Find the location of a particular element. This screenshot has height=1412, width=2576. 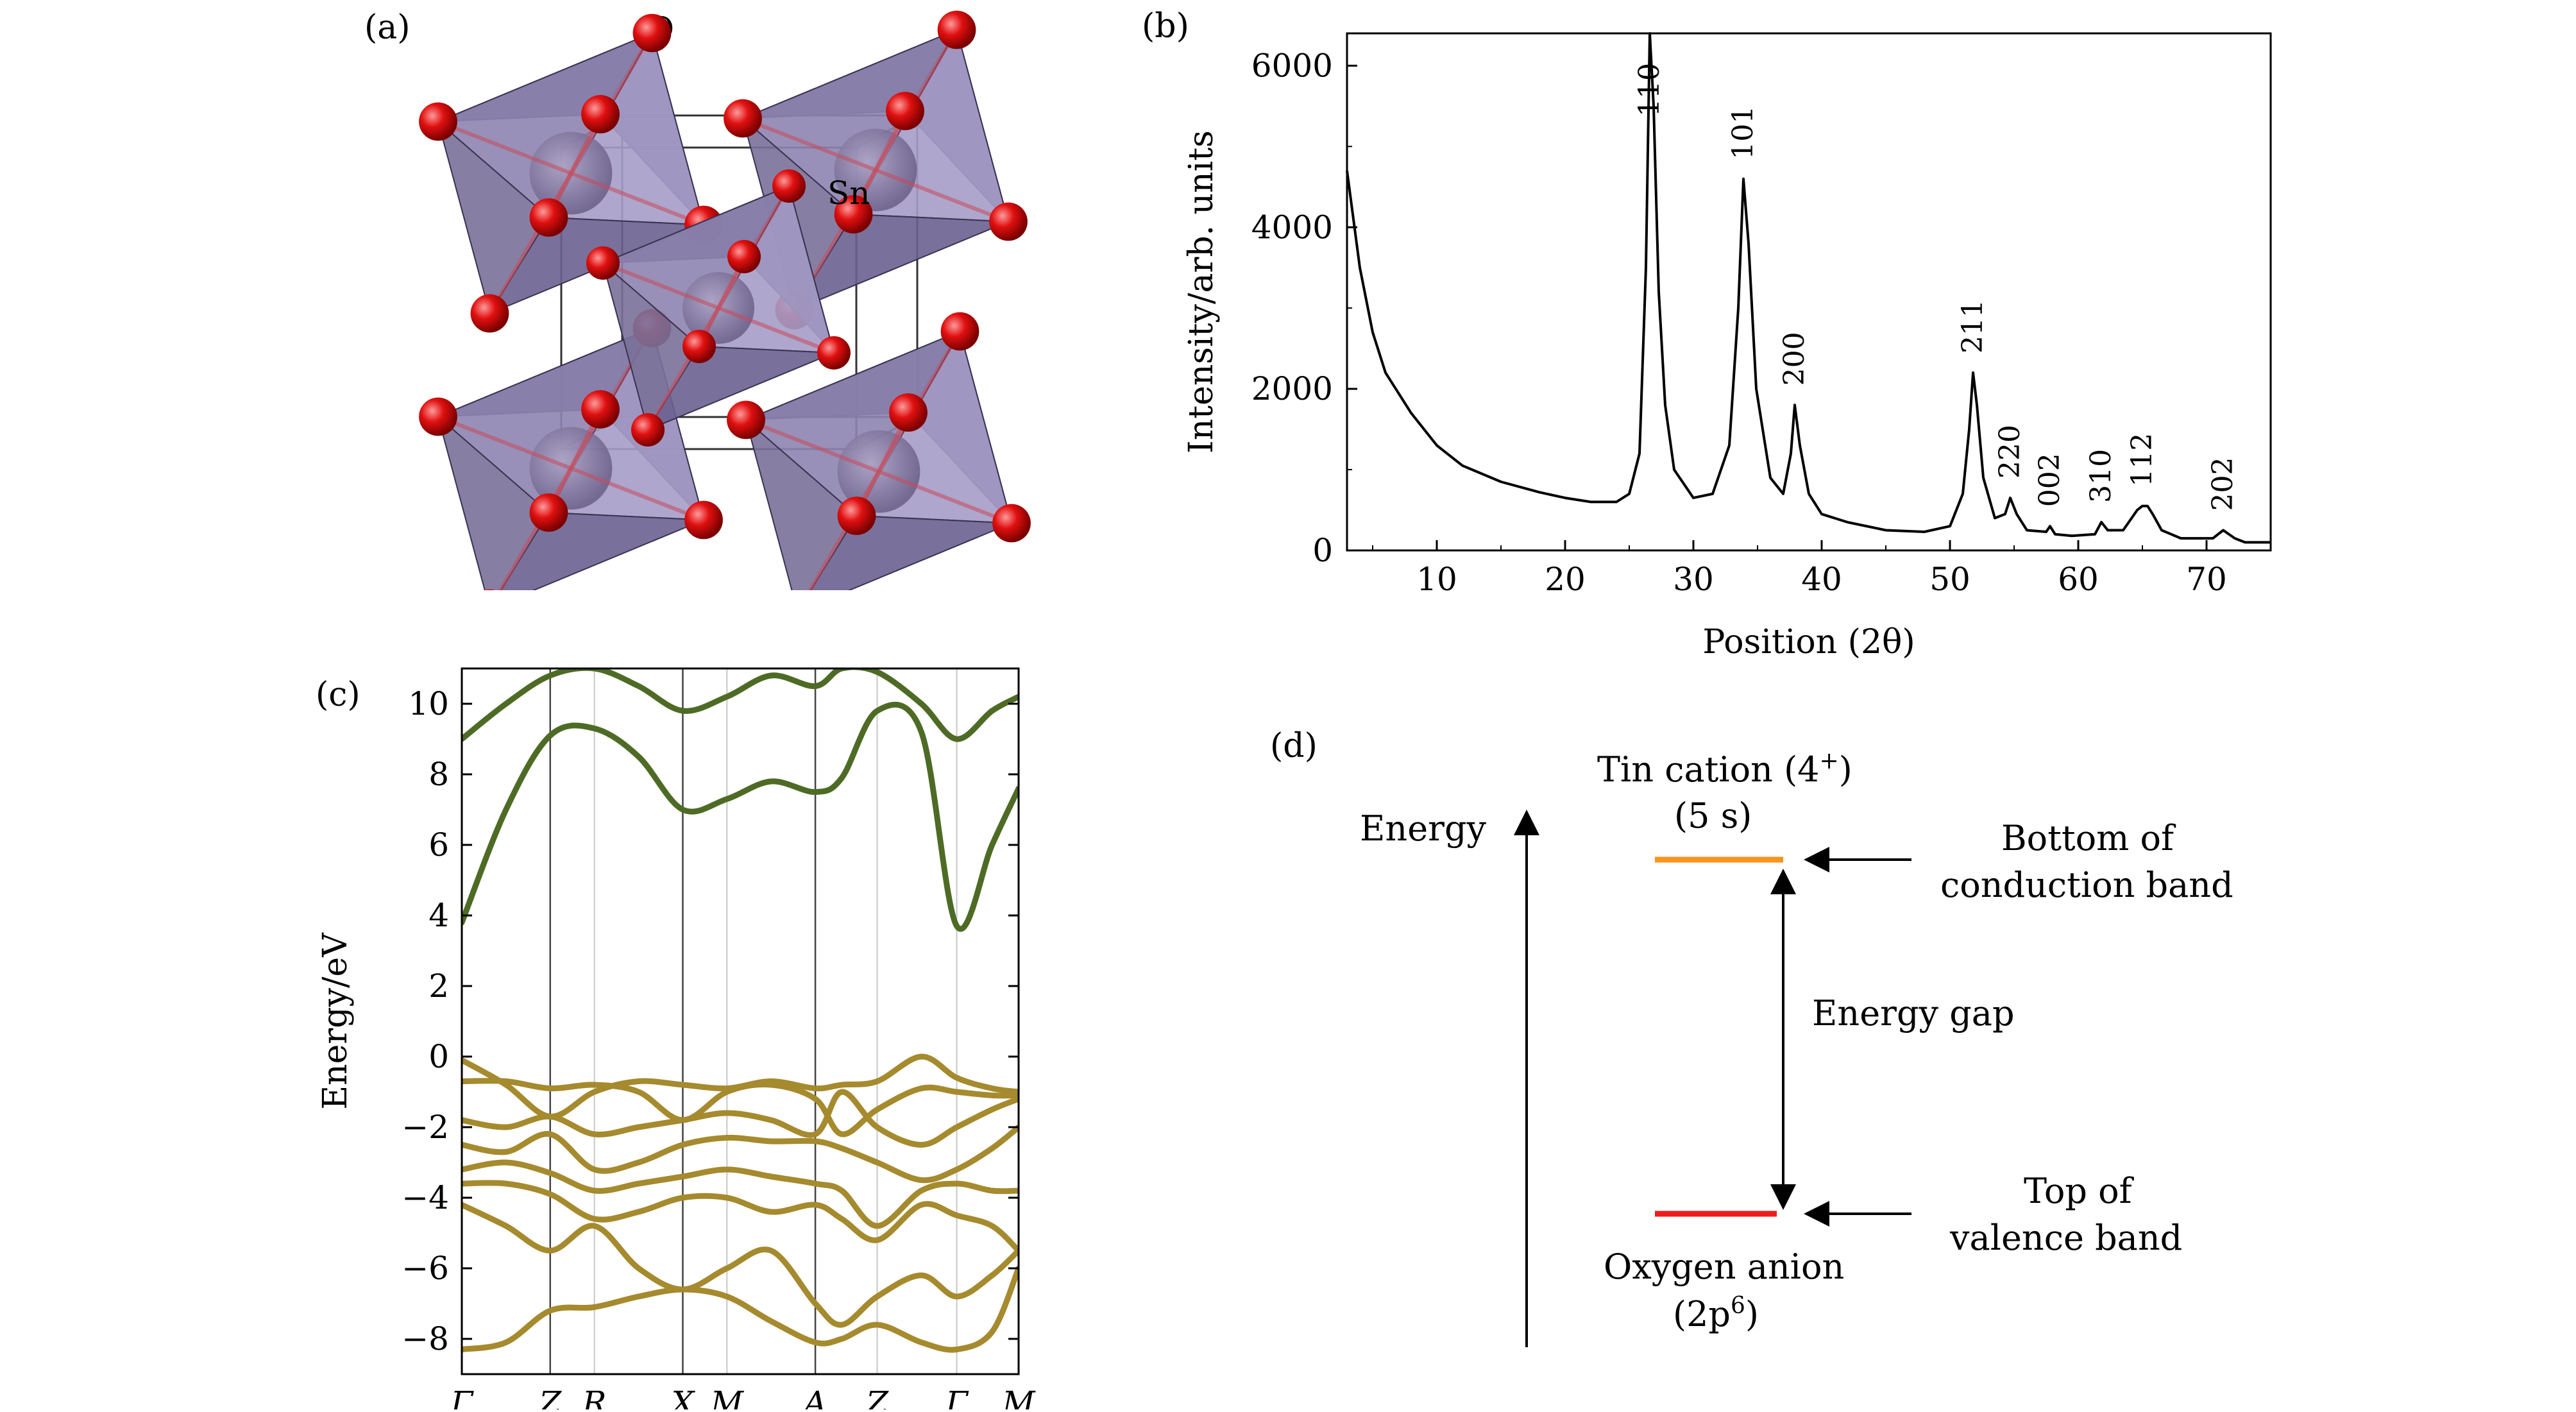

valence-band is located at coordinates (740, 1203).